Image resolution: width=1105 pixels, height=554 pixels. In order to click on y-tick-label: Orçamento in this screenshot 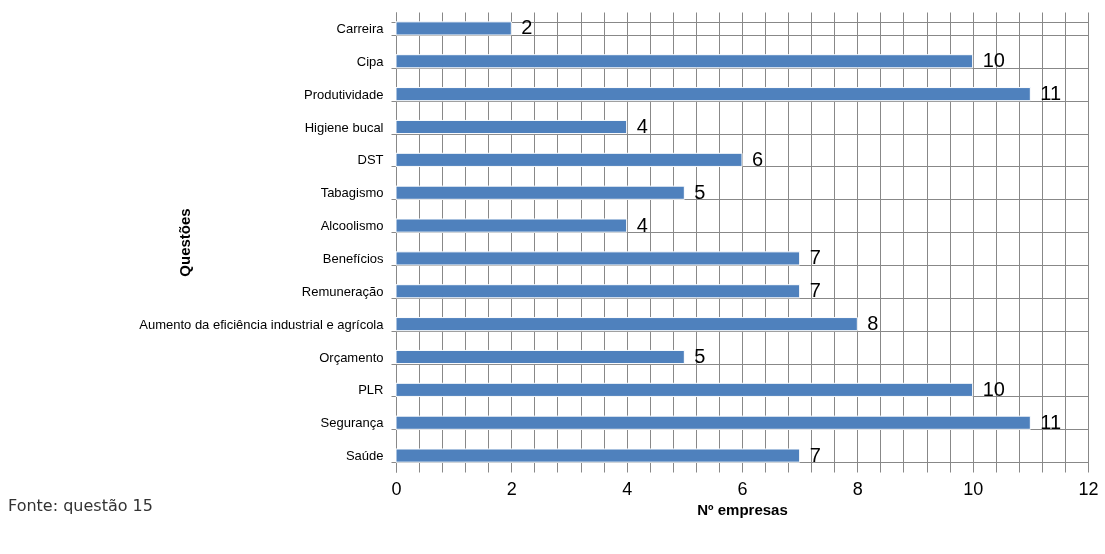, I will do `click(351, 357)`.